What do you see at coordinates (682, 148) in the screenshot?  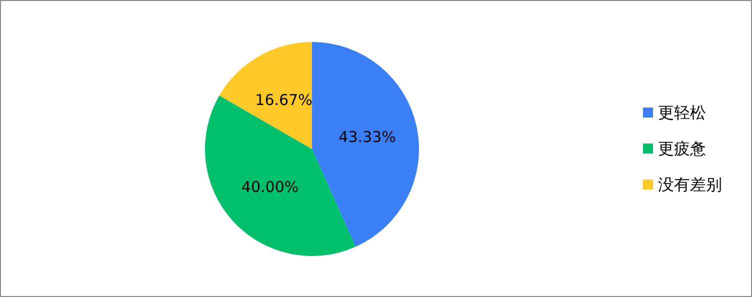 I see `legend-label: 更疲惫` at bounding box center [682, 148].